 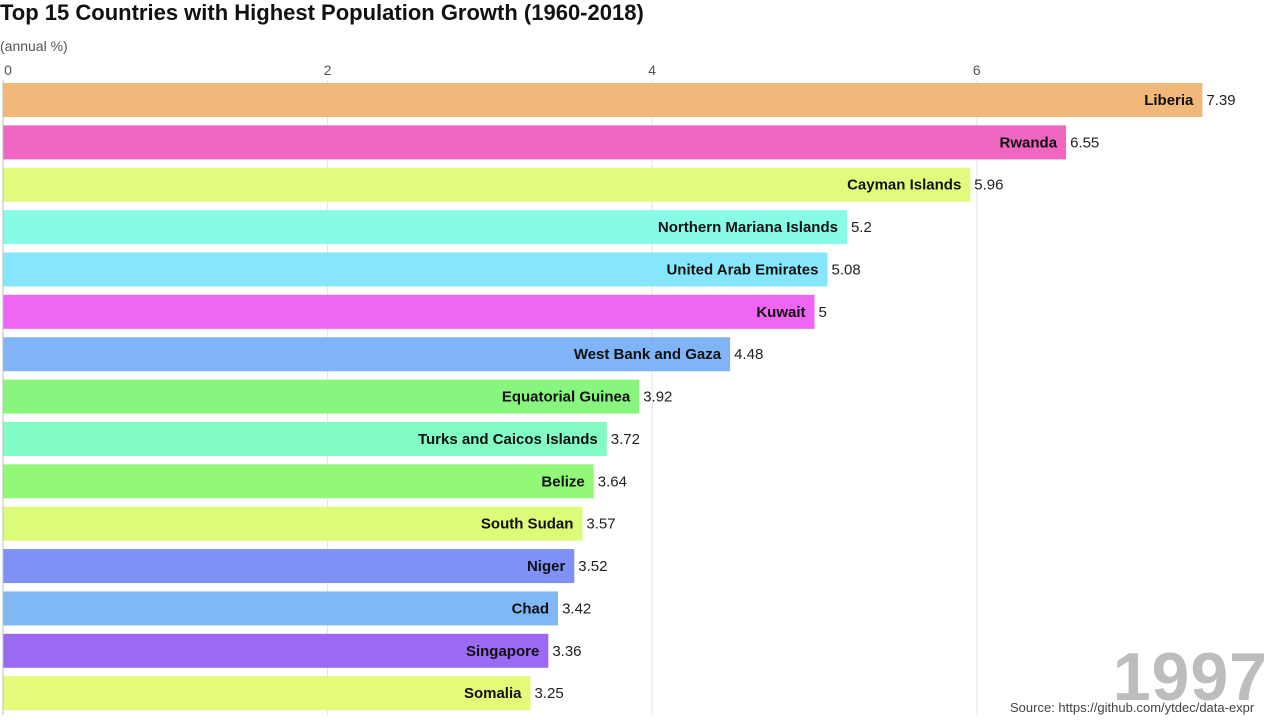 What do you see at coordinates (652, 70) in the screenshot?
I see `x-tick-label: 4` at bounding box center [652, 70].